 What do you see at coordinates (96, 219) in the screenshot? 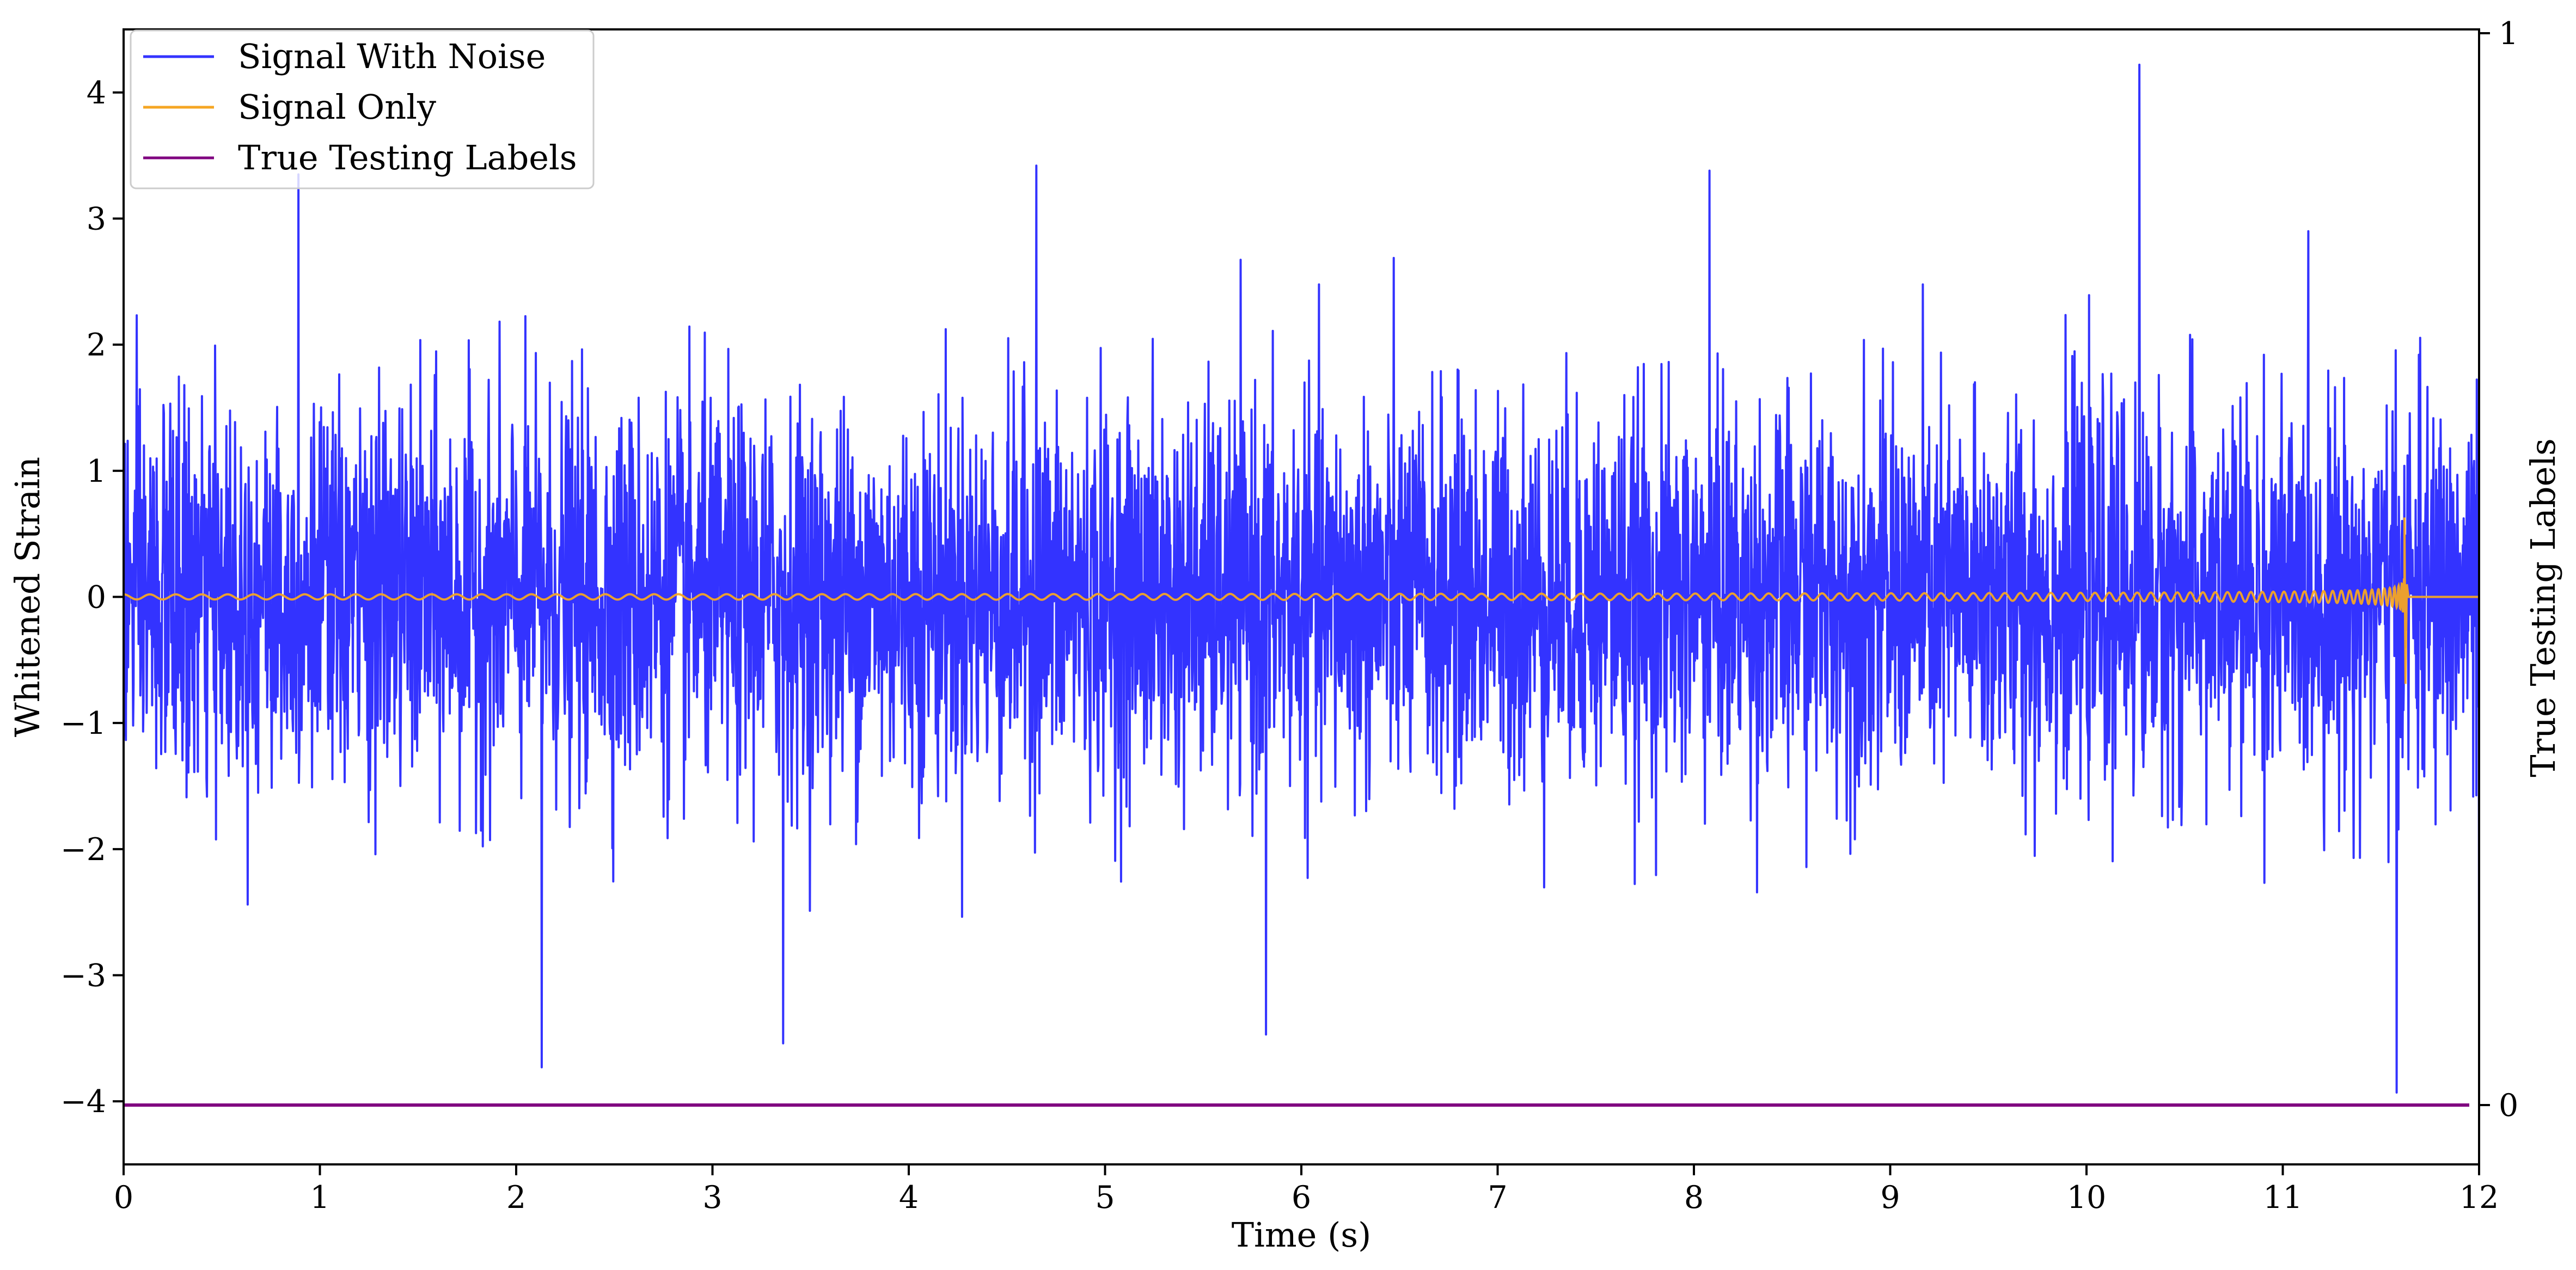
I see `y-tick-label: 3` at bounding box center [96, 219].